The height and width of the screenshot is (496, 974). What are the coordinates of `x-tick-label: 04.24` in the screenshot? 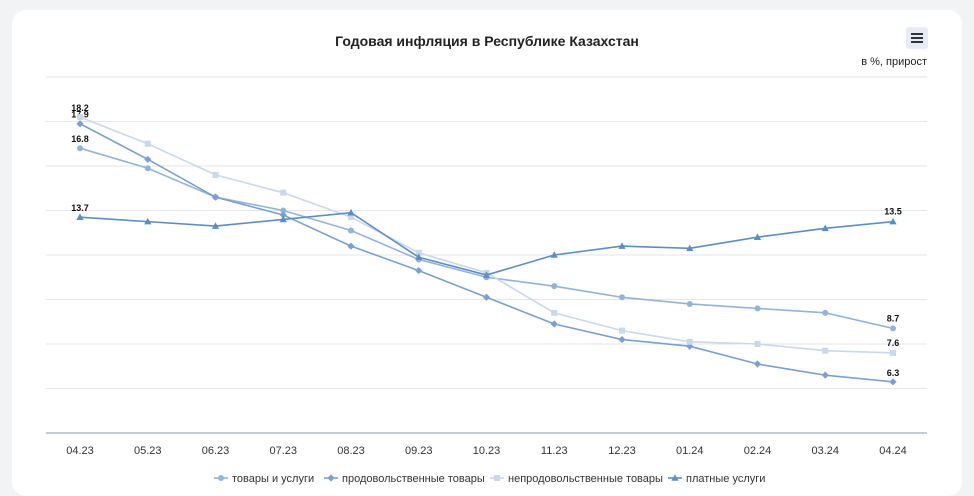 It's located at (893, 451).